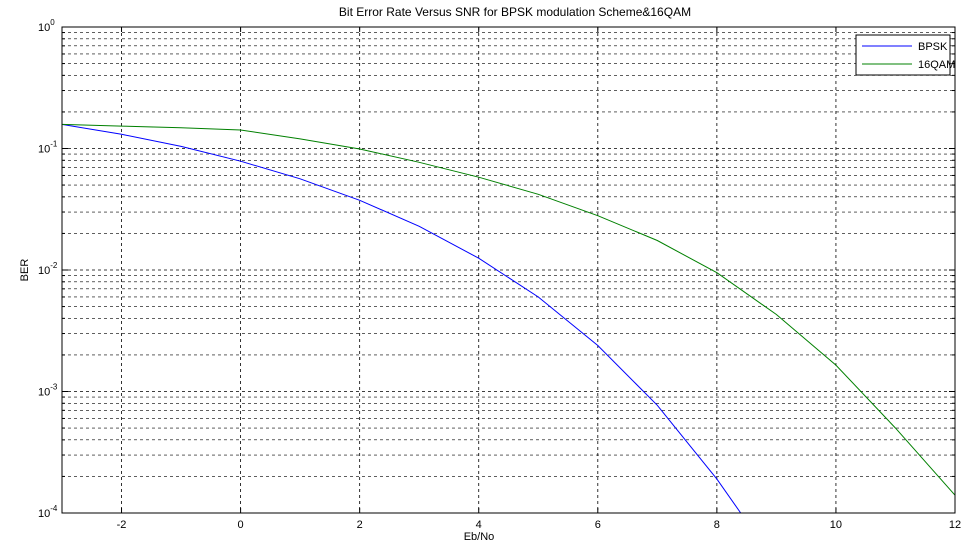 This screenshot has height=544, width=976. Describe the element at coordinates (25, 270) in the screenshot. I see `y-axis-label: BER` at that location.